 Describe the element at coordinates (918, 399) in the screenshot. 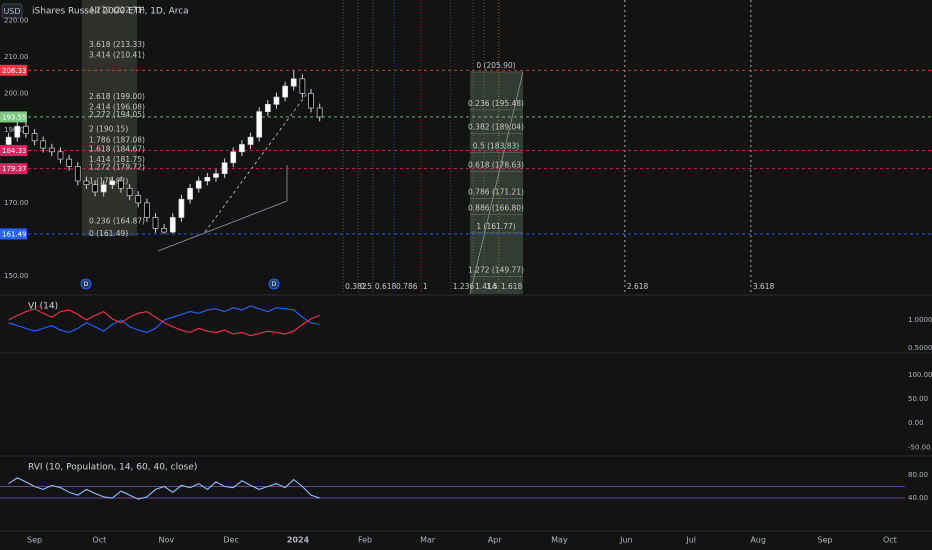

I see `y-tick-label: 50.00` at that location.